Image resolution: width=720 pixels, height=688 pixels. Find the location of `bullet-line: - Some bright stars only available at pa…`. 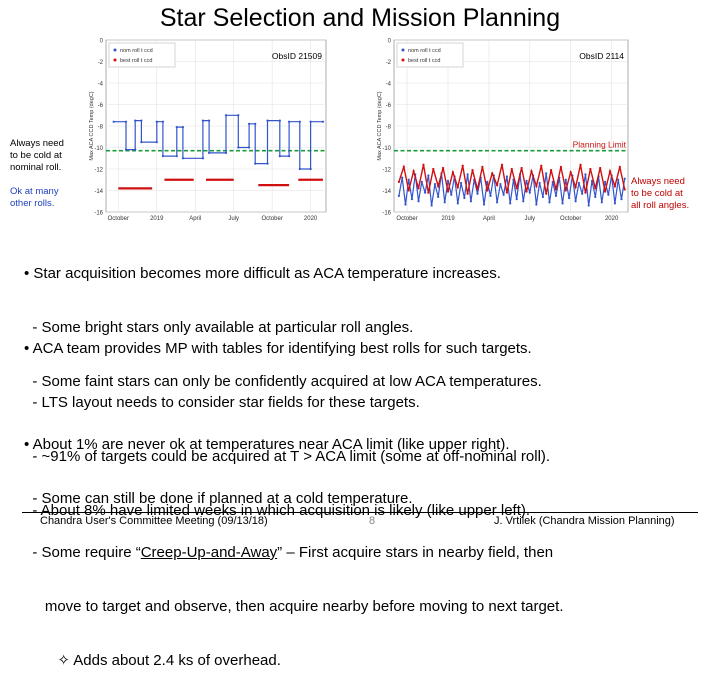

bullet-line: - Some bright stars only available at pa… is located at coordinates (219, 327).